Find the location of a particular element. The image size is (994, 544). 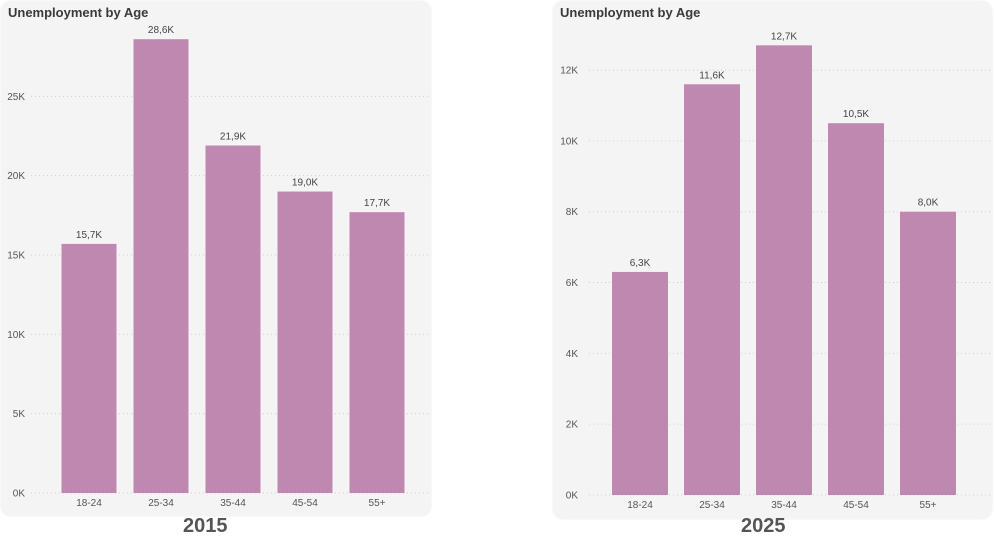

y-tick-label: 8K is located at coordinates (572, 212).